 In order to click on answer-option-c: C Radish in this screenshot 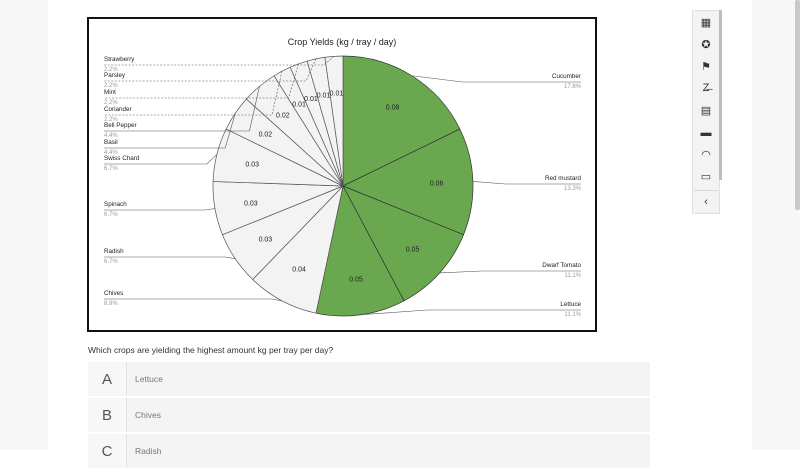, I will do `click(369, 451)`.